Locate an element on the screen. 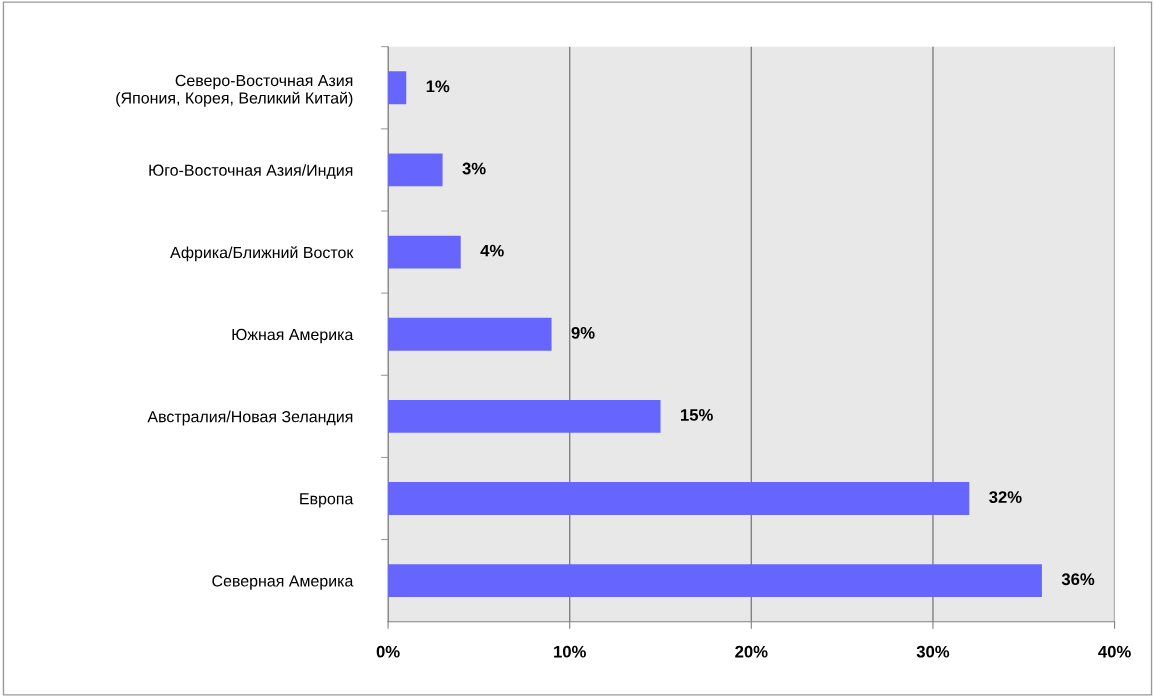 This screenshot has height=697, width=1155. y-tick-label: Африка/Ближний Восток is located at coordinates (262, 254).